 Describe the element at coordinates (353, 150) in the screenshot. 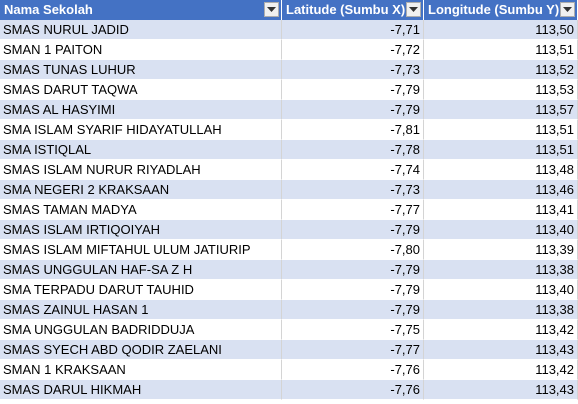

I see `table-cell-latitude: -7,78` at that location.